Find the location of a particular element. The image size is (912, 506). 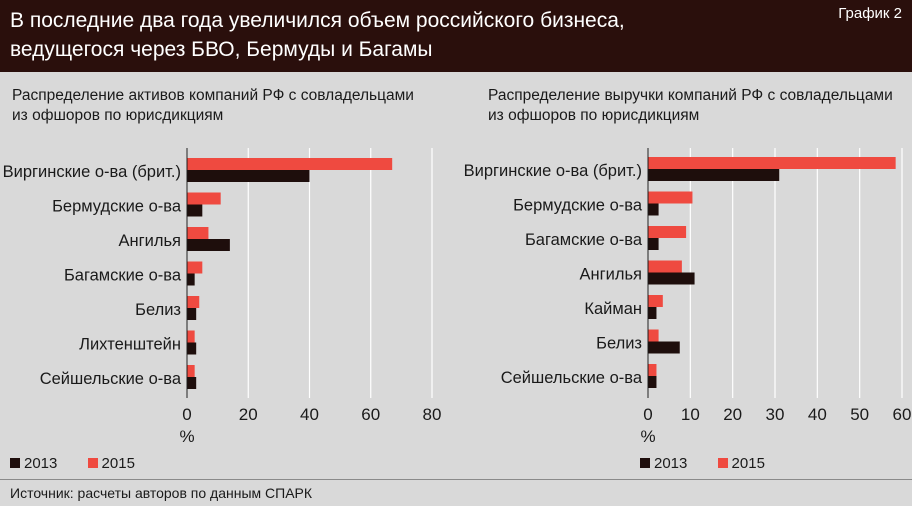

x-tick-label: 80 is located at coordinates (432, 414).